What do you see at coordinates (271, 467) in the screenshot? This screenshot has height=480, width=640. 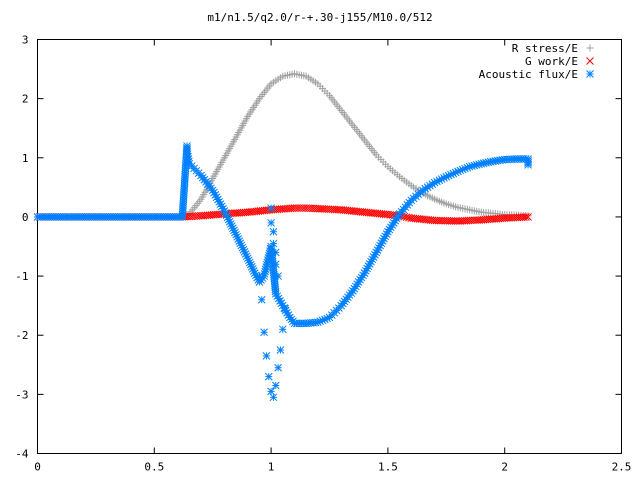 I see `x-tick-label: 1` at bounding box center [271, 467].